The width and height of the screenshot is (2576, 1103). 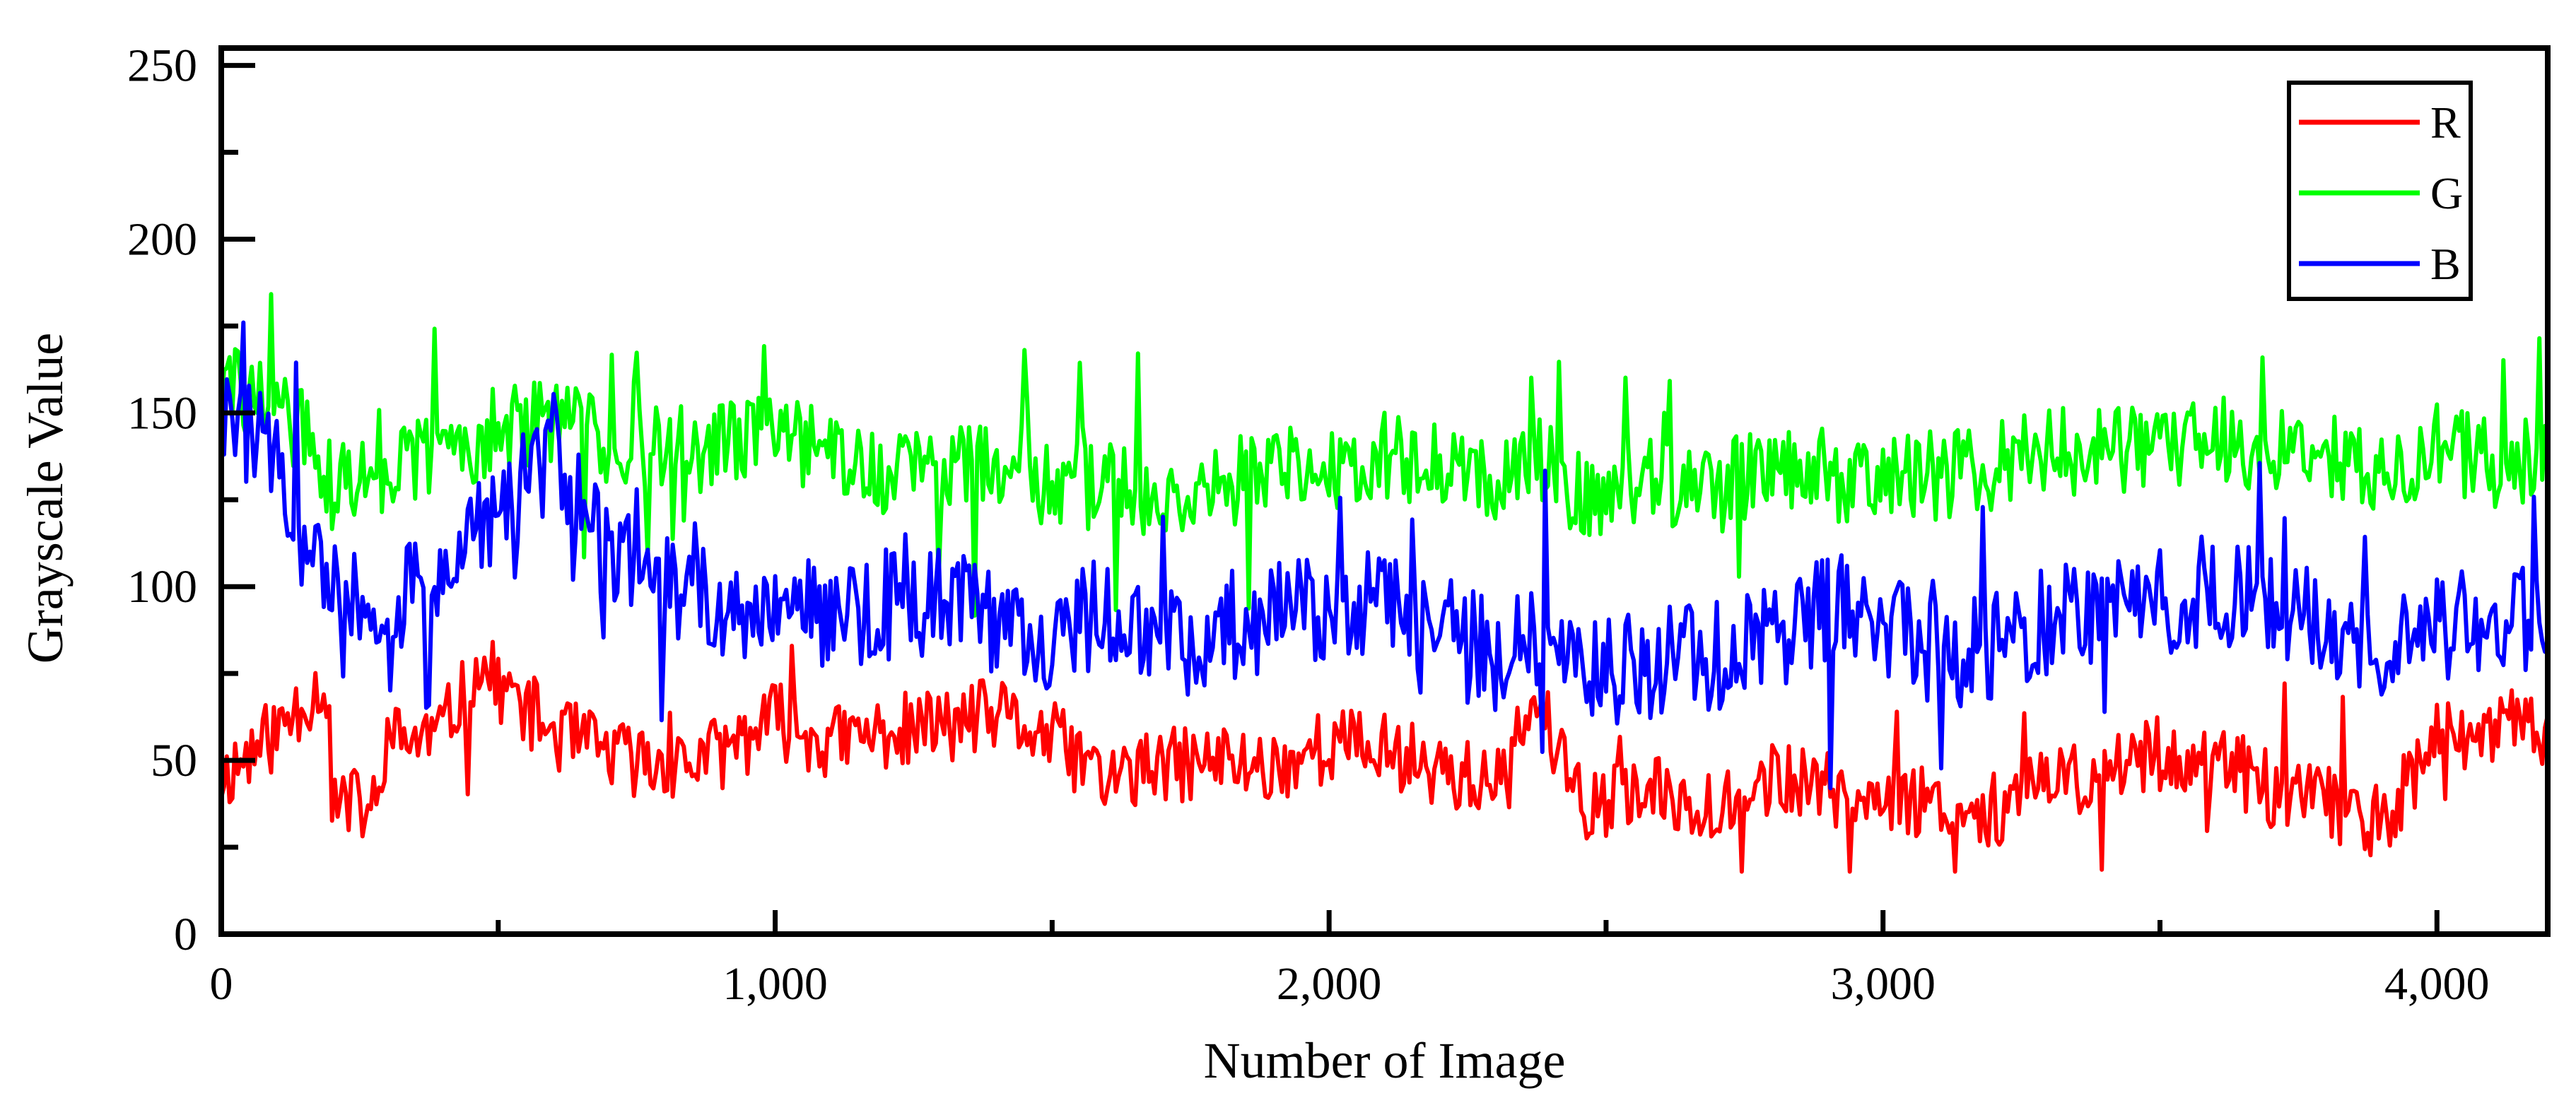 I want to click on y-axis-title: Grayscale Value, so click(x=45, y=498).